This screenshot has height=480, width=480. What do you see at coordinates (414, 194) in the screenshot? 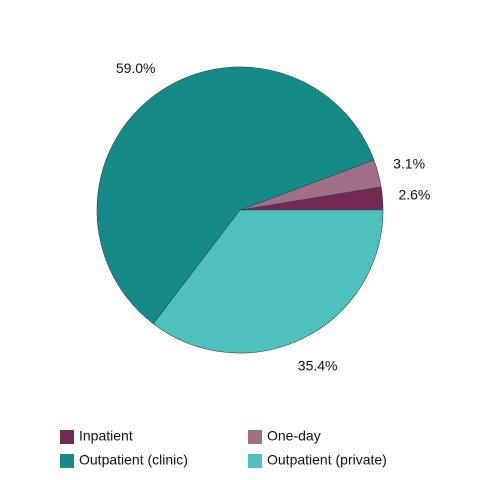
I see `value-label: 2.6%` at bounding box center [414, 194].